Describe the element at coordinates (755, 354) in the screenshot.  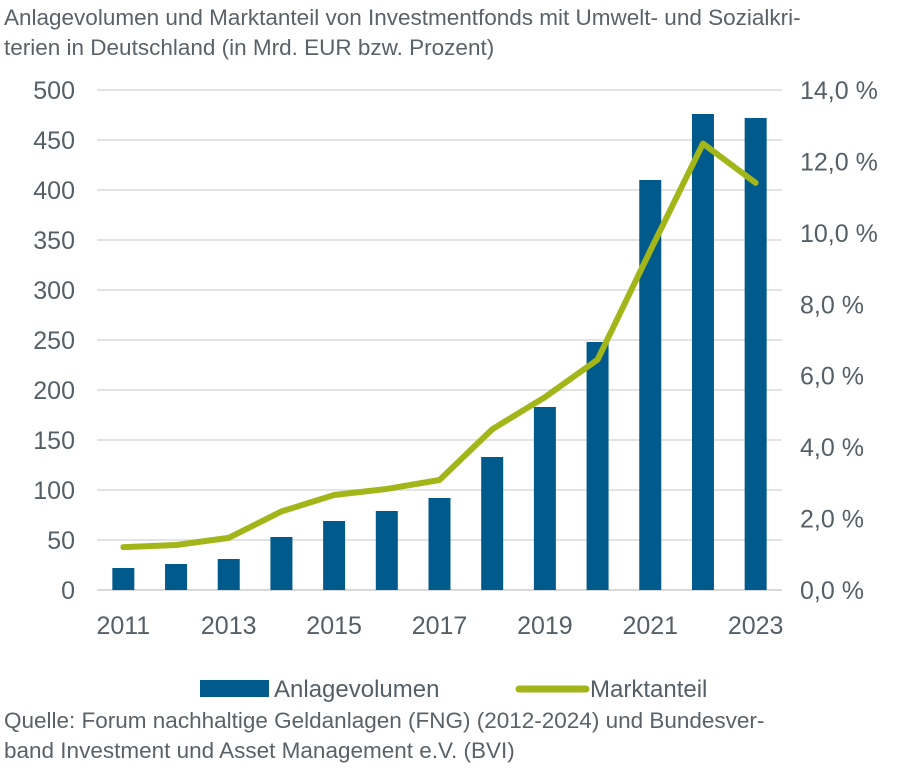
I see `bar-2023` at that location.